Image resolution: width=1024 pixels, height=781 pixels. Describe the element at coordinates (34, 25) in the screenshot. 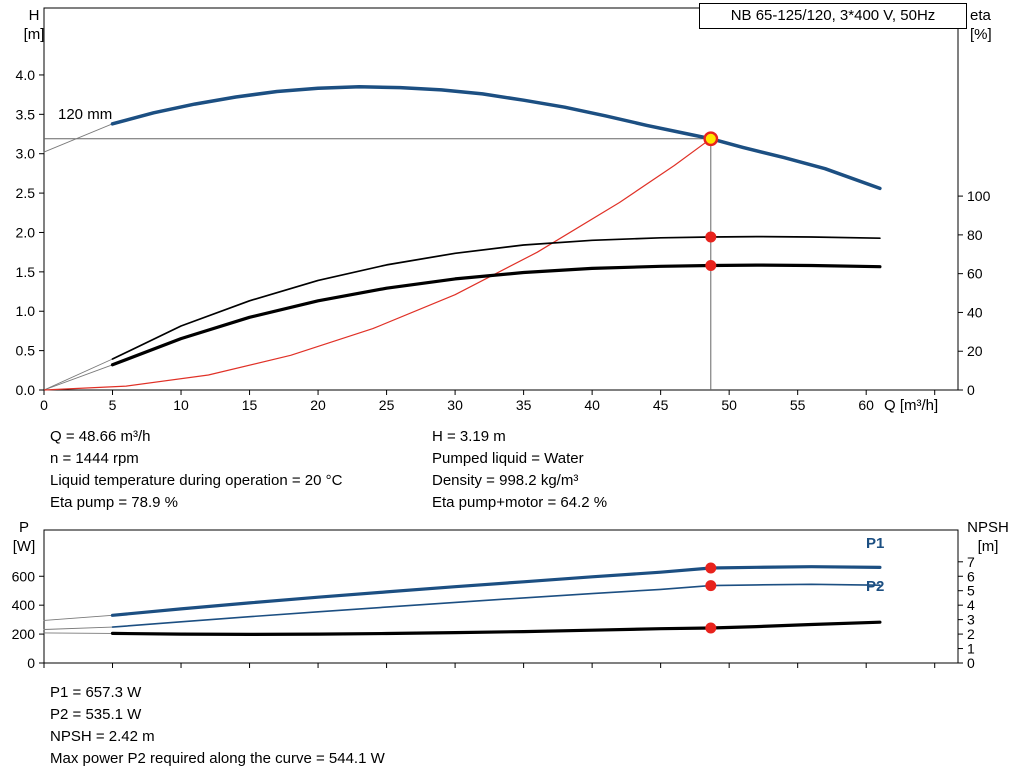

I see `h-axis-label: H [m]` at that location.